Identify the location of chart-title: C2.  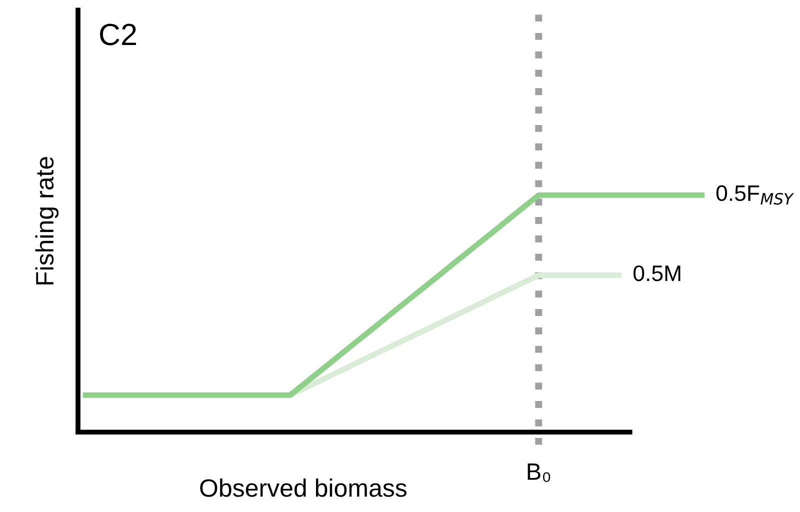
(118, 35).